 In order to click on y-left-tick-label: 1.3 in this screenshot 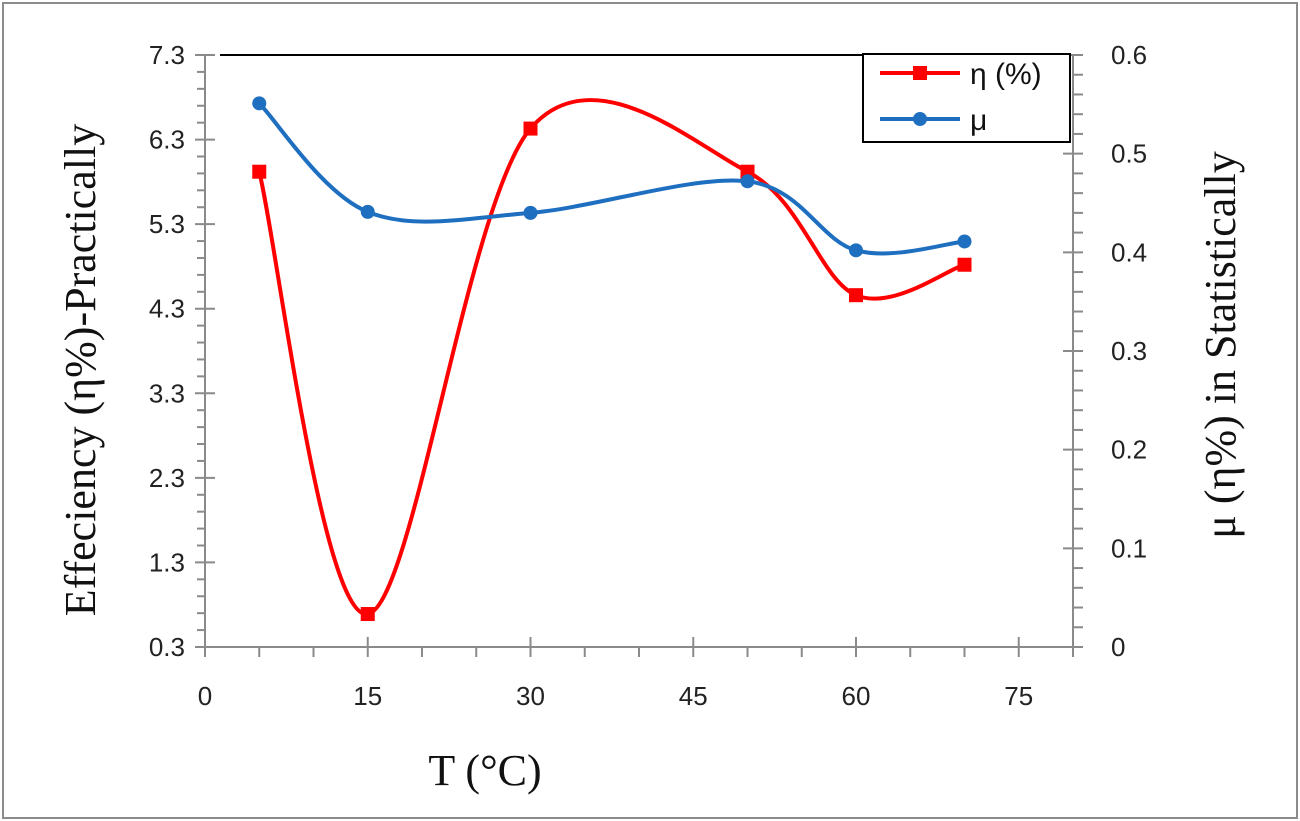, I will do `click(167, 562)`.